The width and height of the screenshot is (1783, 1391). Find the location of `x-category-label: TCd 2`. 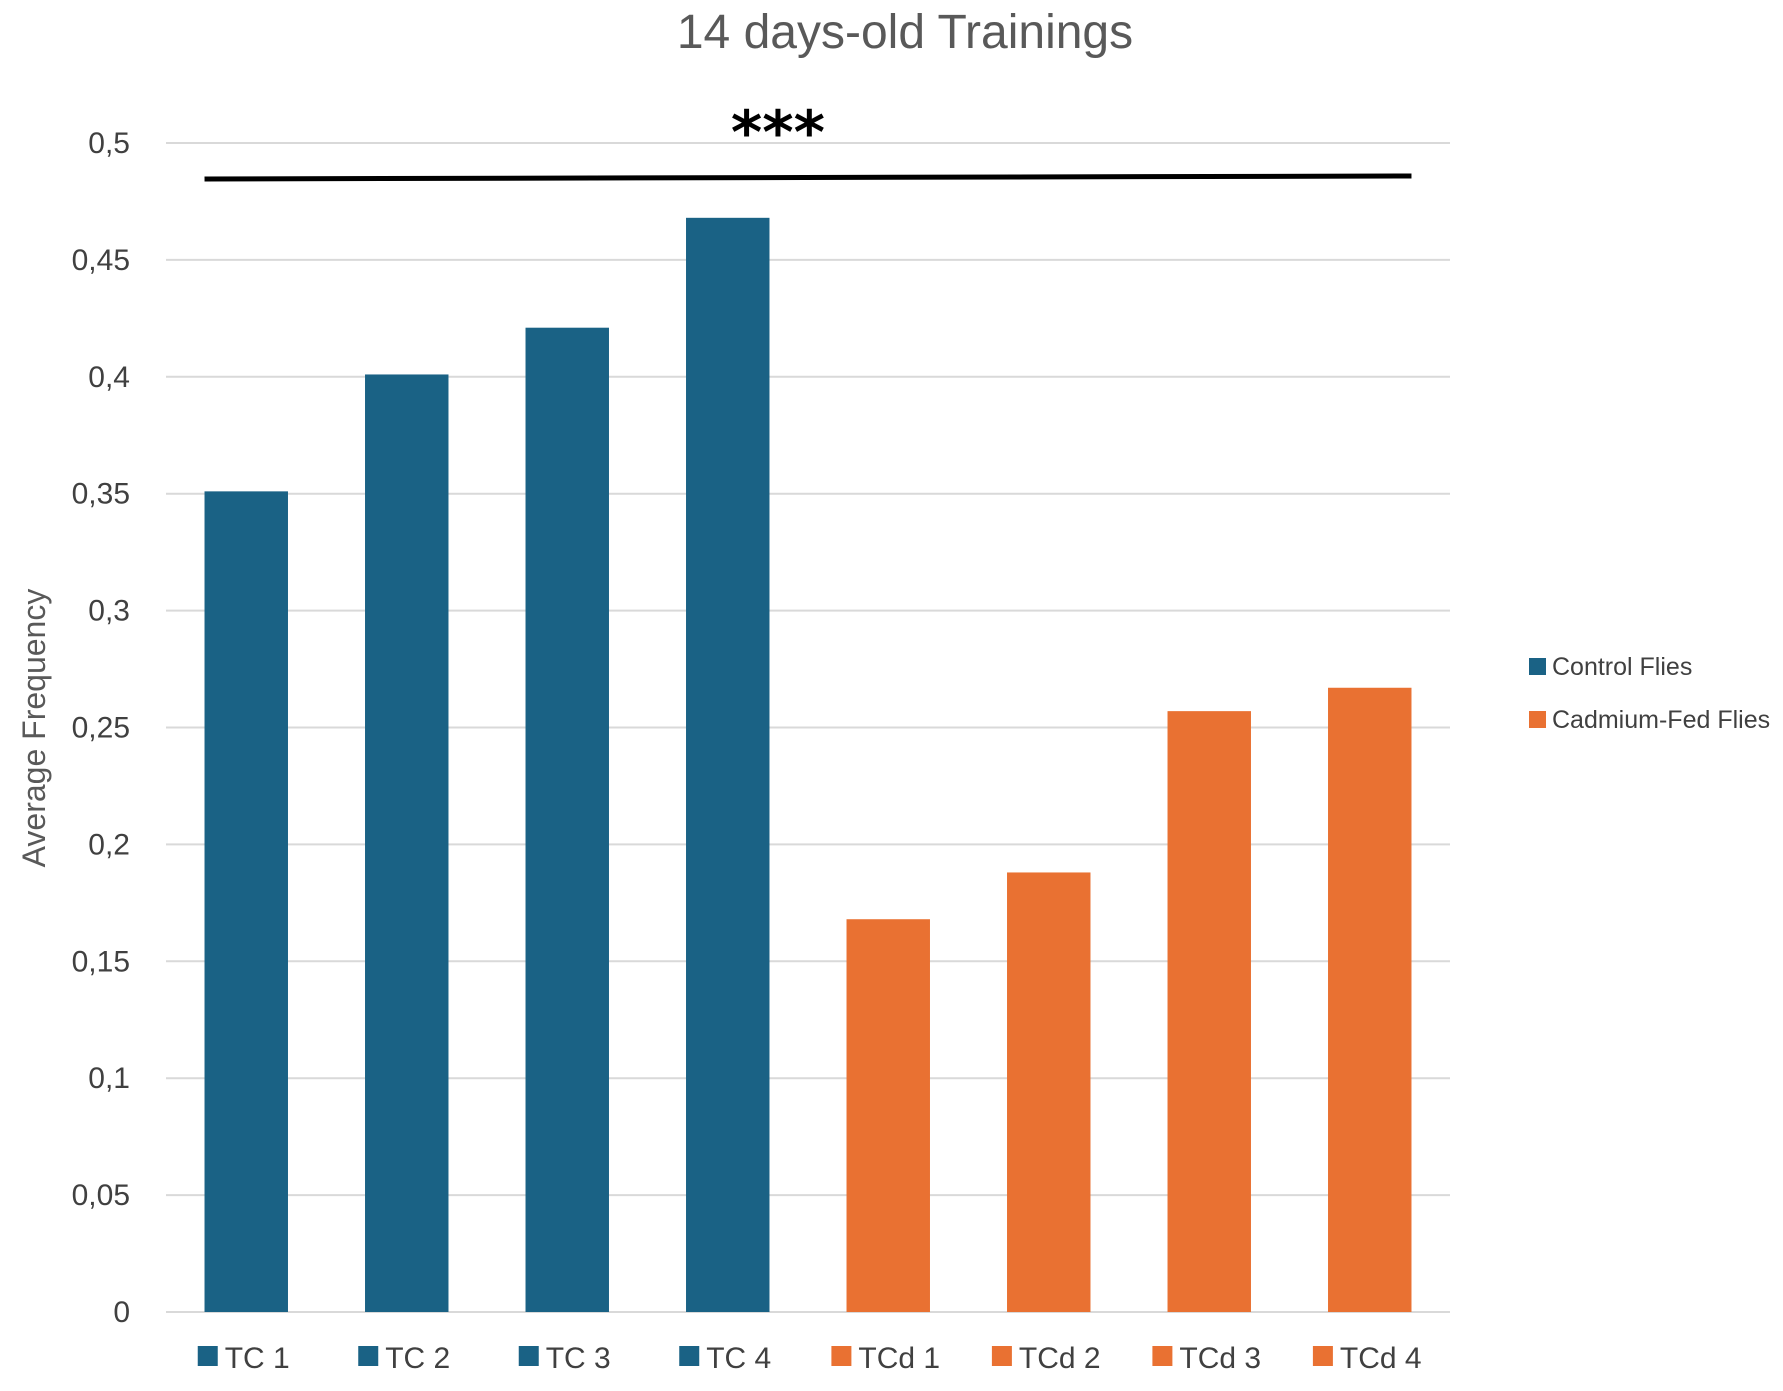

x-category-label: TCd 2 is located at coordinates (1046, 1358).